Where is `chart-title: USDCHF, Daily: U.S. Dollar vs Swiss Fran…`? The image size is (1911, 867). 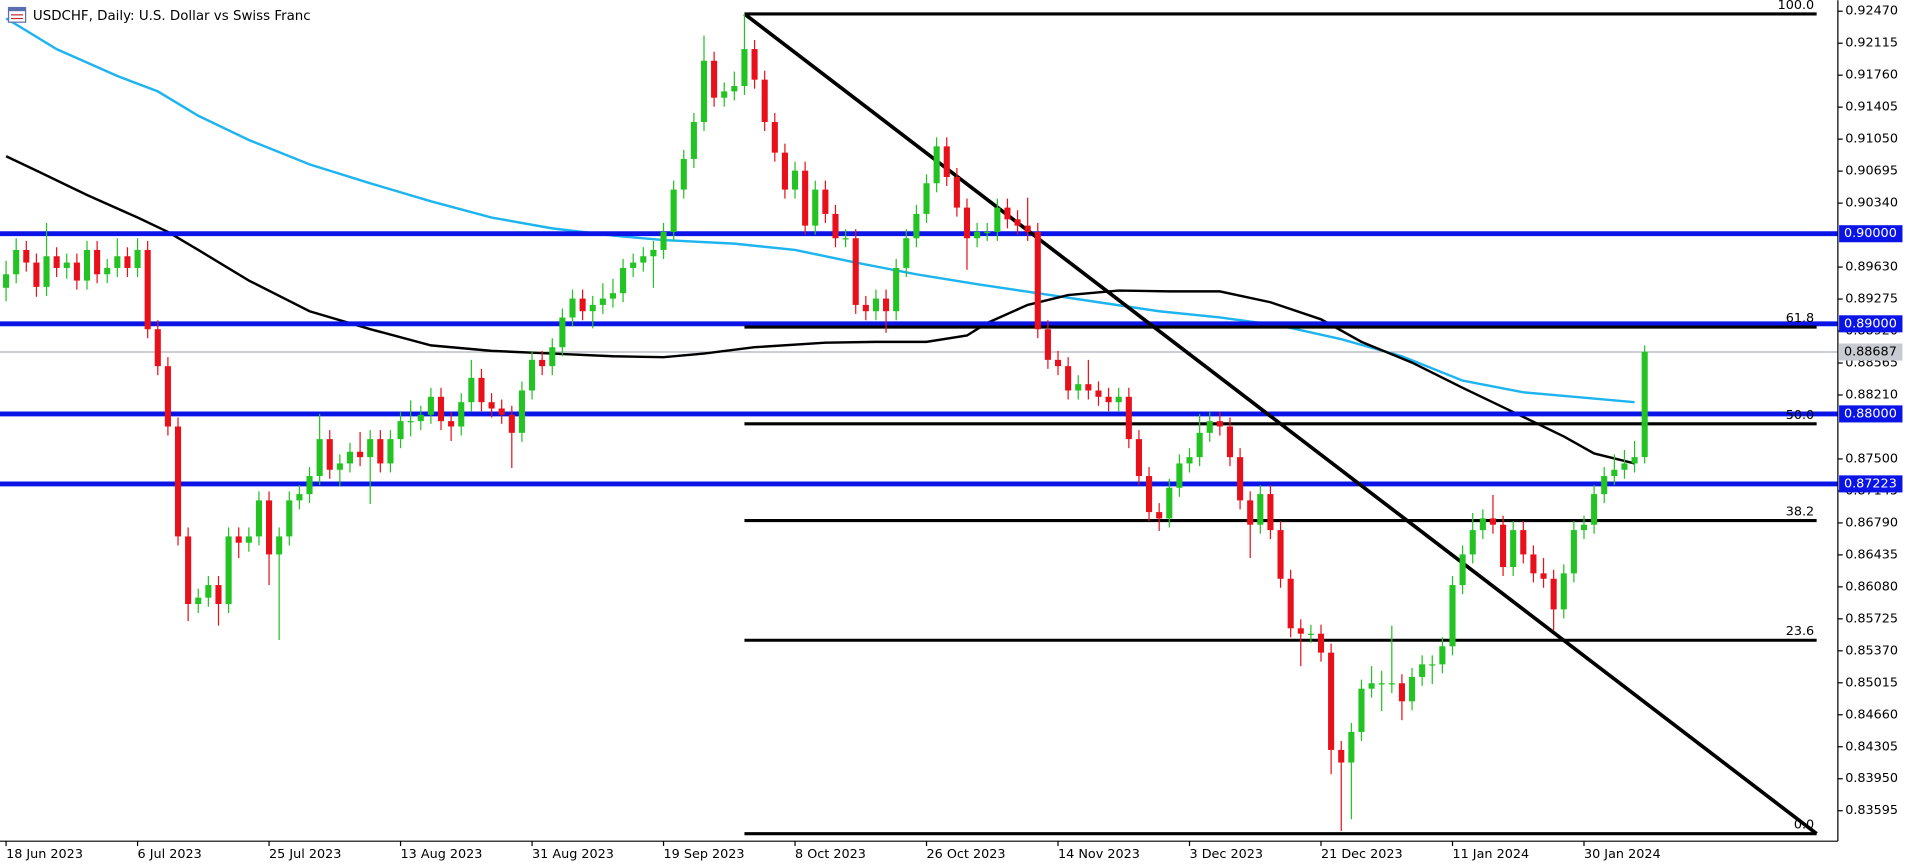
chart-title: USDCHF, Daily: U.S. Dollar vs Swiss Fran… is located at coordinates (172, 16).